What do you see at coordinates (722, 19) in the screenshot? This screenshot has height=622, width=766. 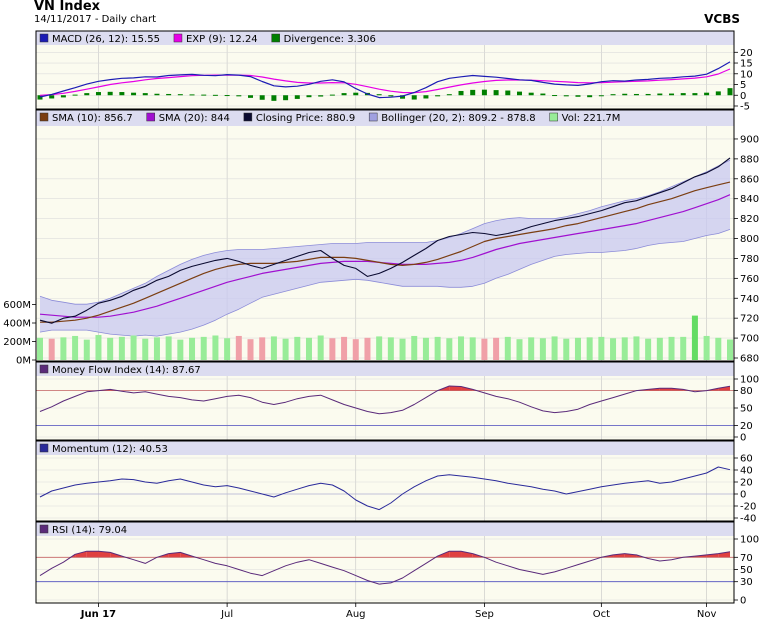 I see `brand-label: VCBS` at bounding box center [722, 19].